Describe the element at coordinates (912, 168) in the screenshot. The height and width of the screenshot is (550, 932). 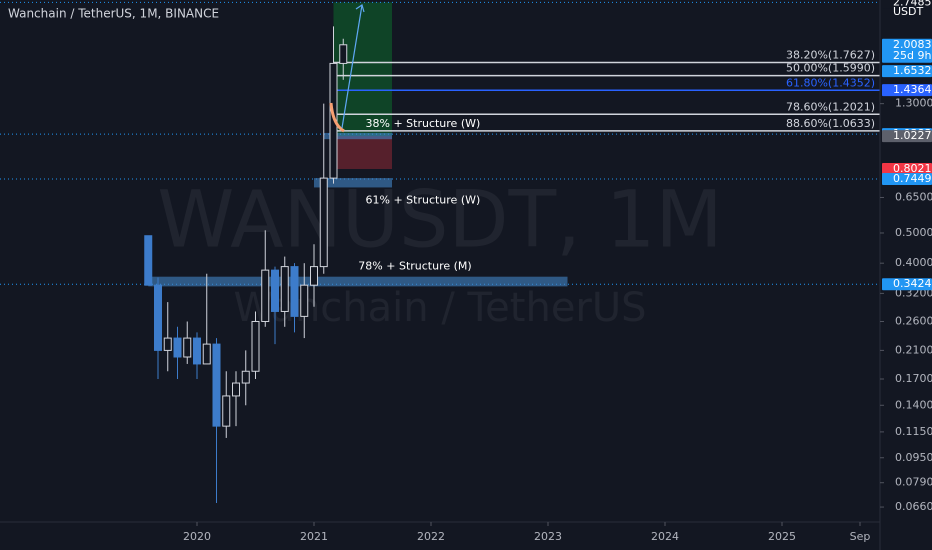
I see `price-label: 0.8021` at that location.